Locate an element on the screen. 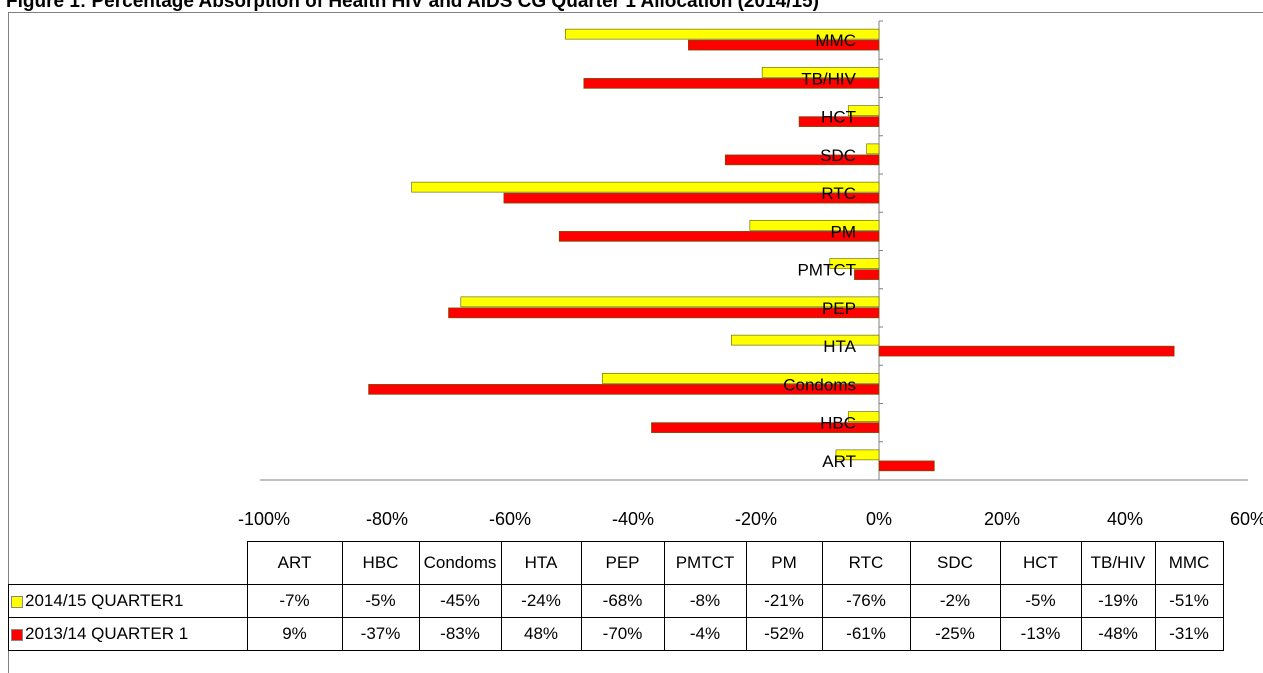  table-header-cell: PMTCT is located at coordinates (705, 563).